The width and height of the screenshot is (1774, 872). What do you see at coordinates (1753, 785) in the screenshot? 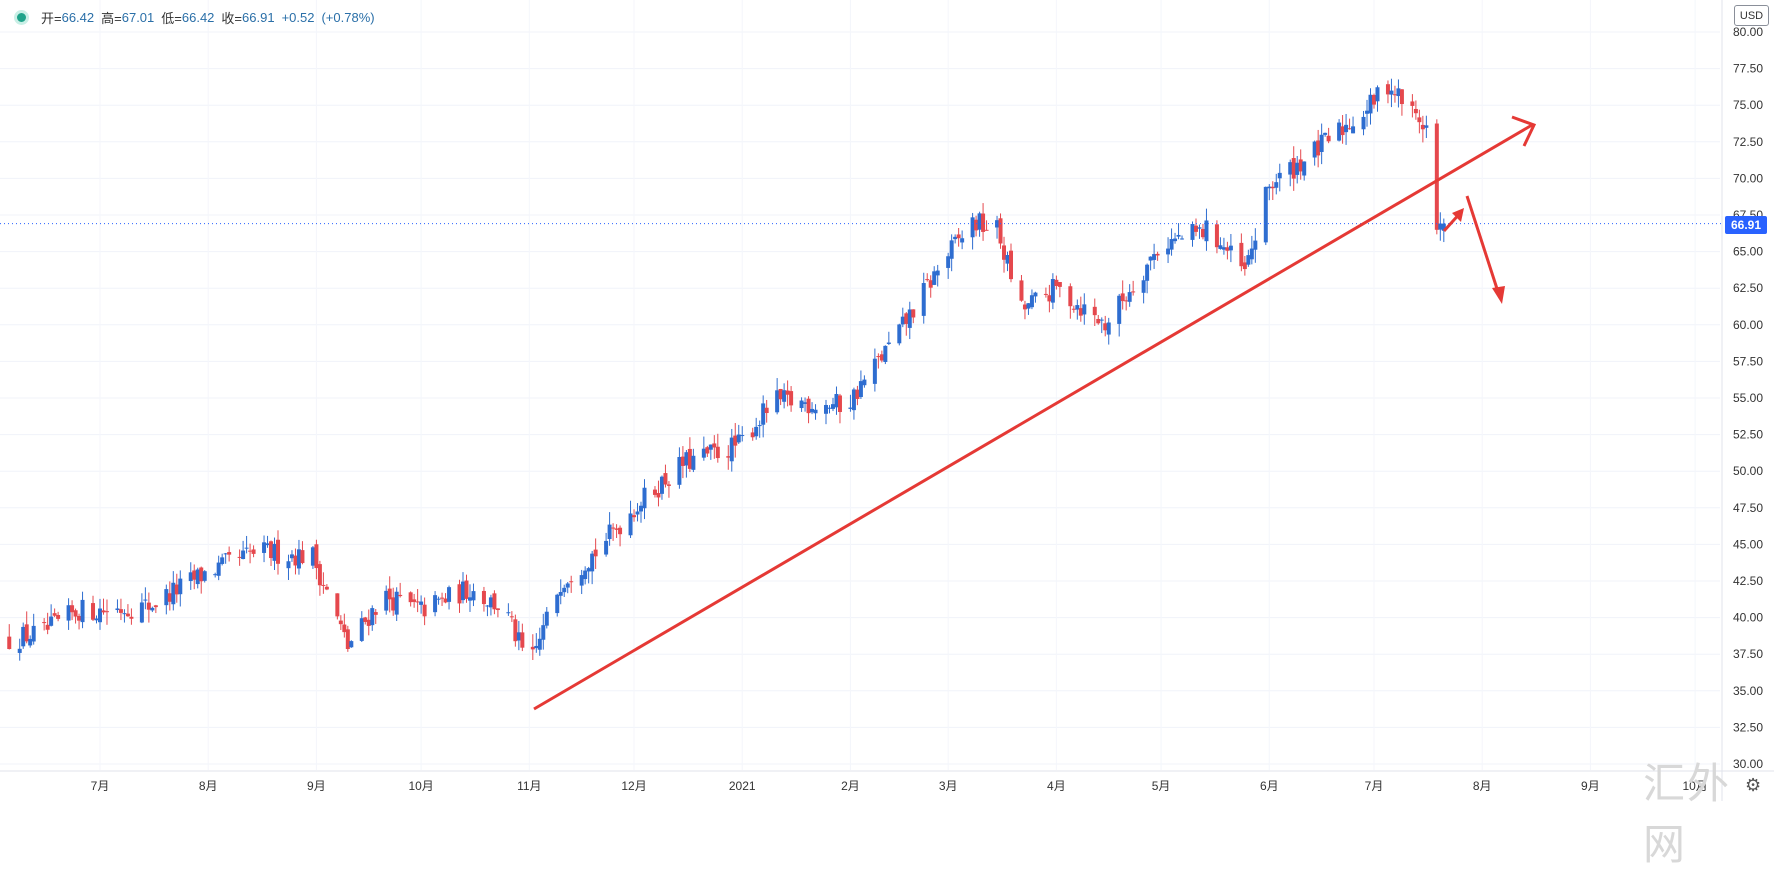
I see `gear-icon: ⚙` at bounding box center [1753, 785].